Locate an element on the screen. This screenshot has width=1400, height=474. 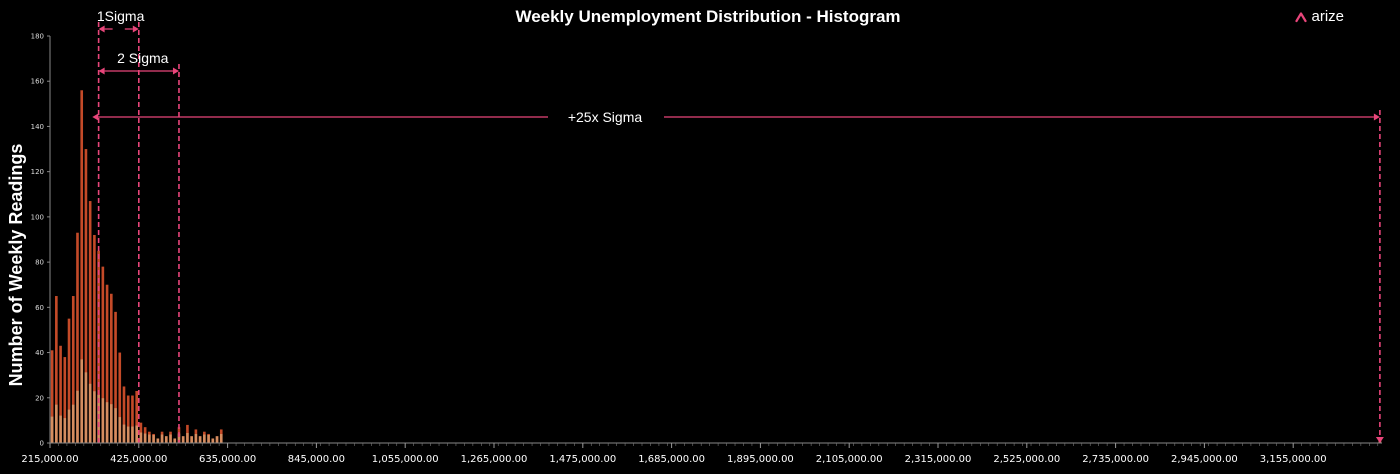
x-tick-label: 2,105,000.00 is located at coordinates (849, 459).